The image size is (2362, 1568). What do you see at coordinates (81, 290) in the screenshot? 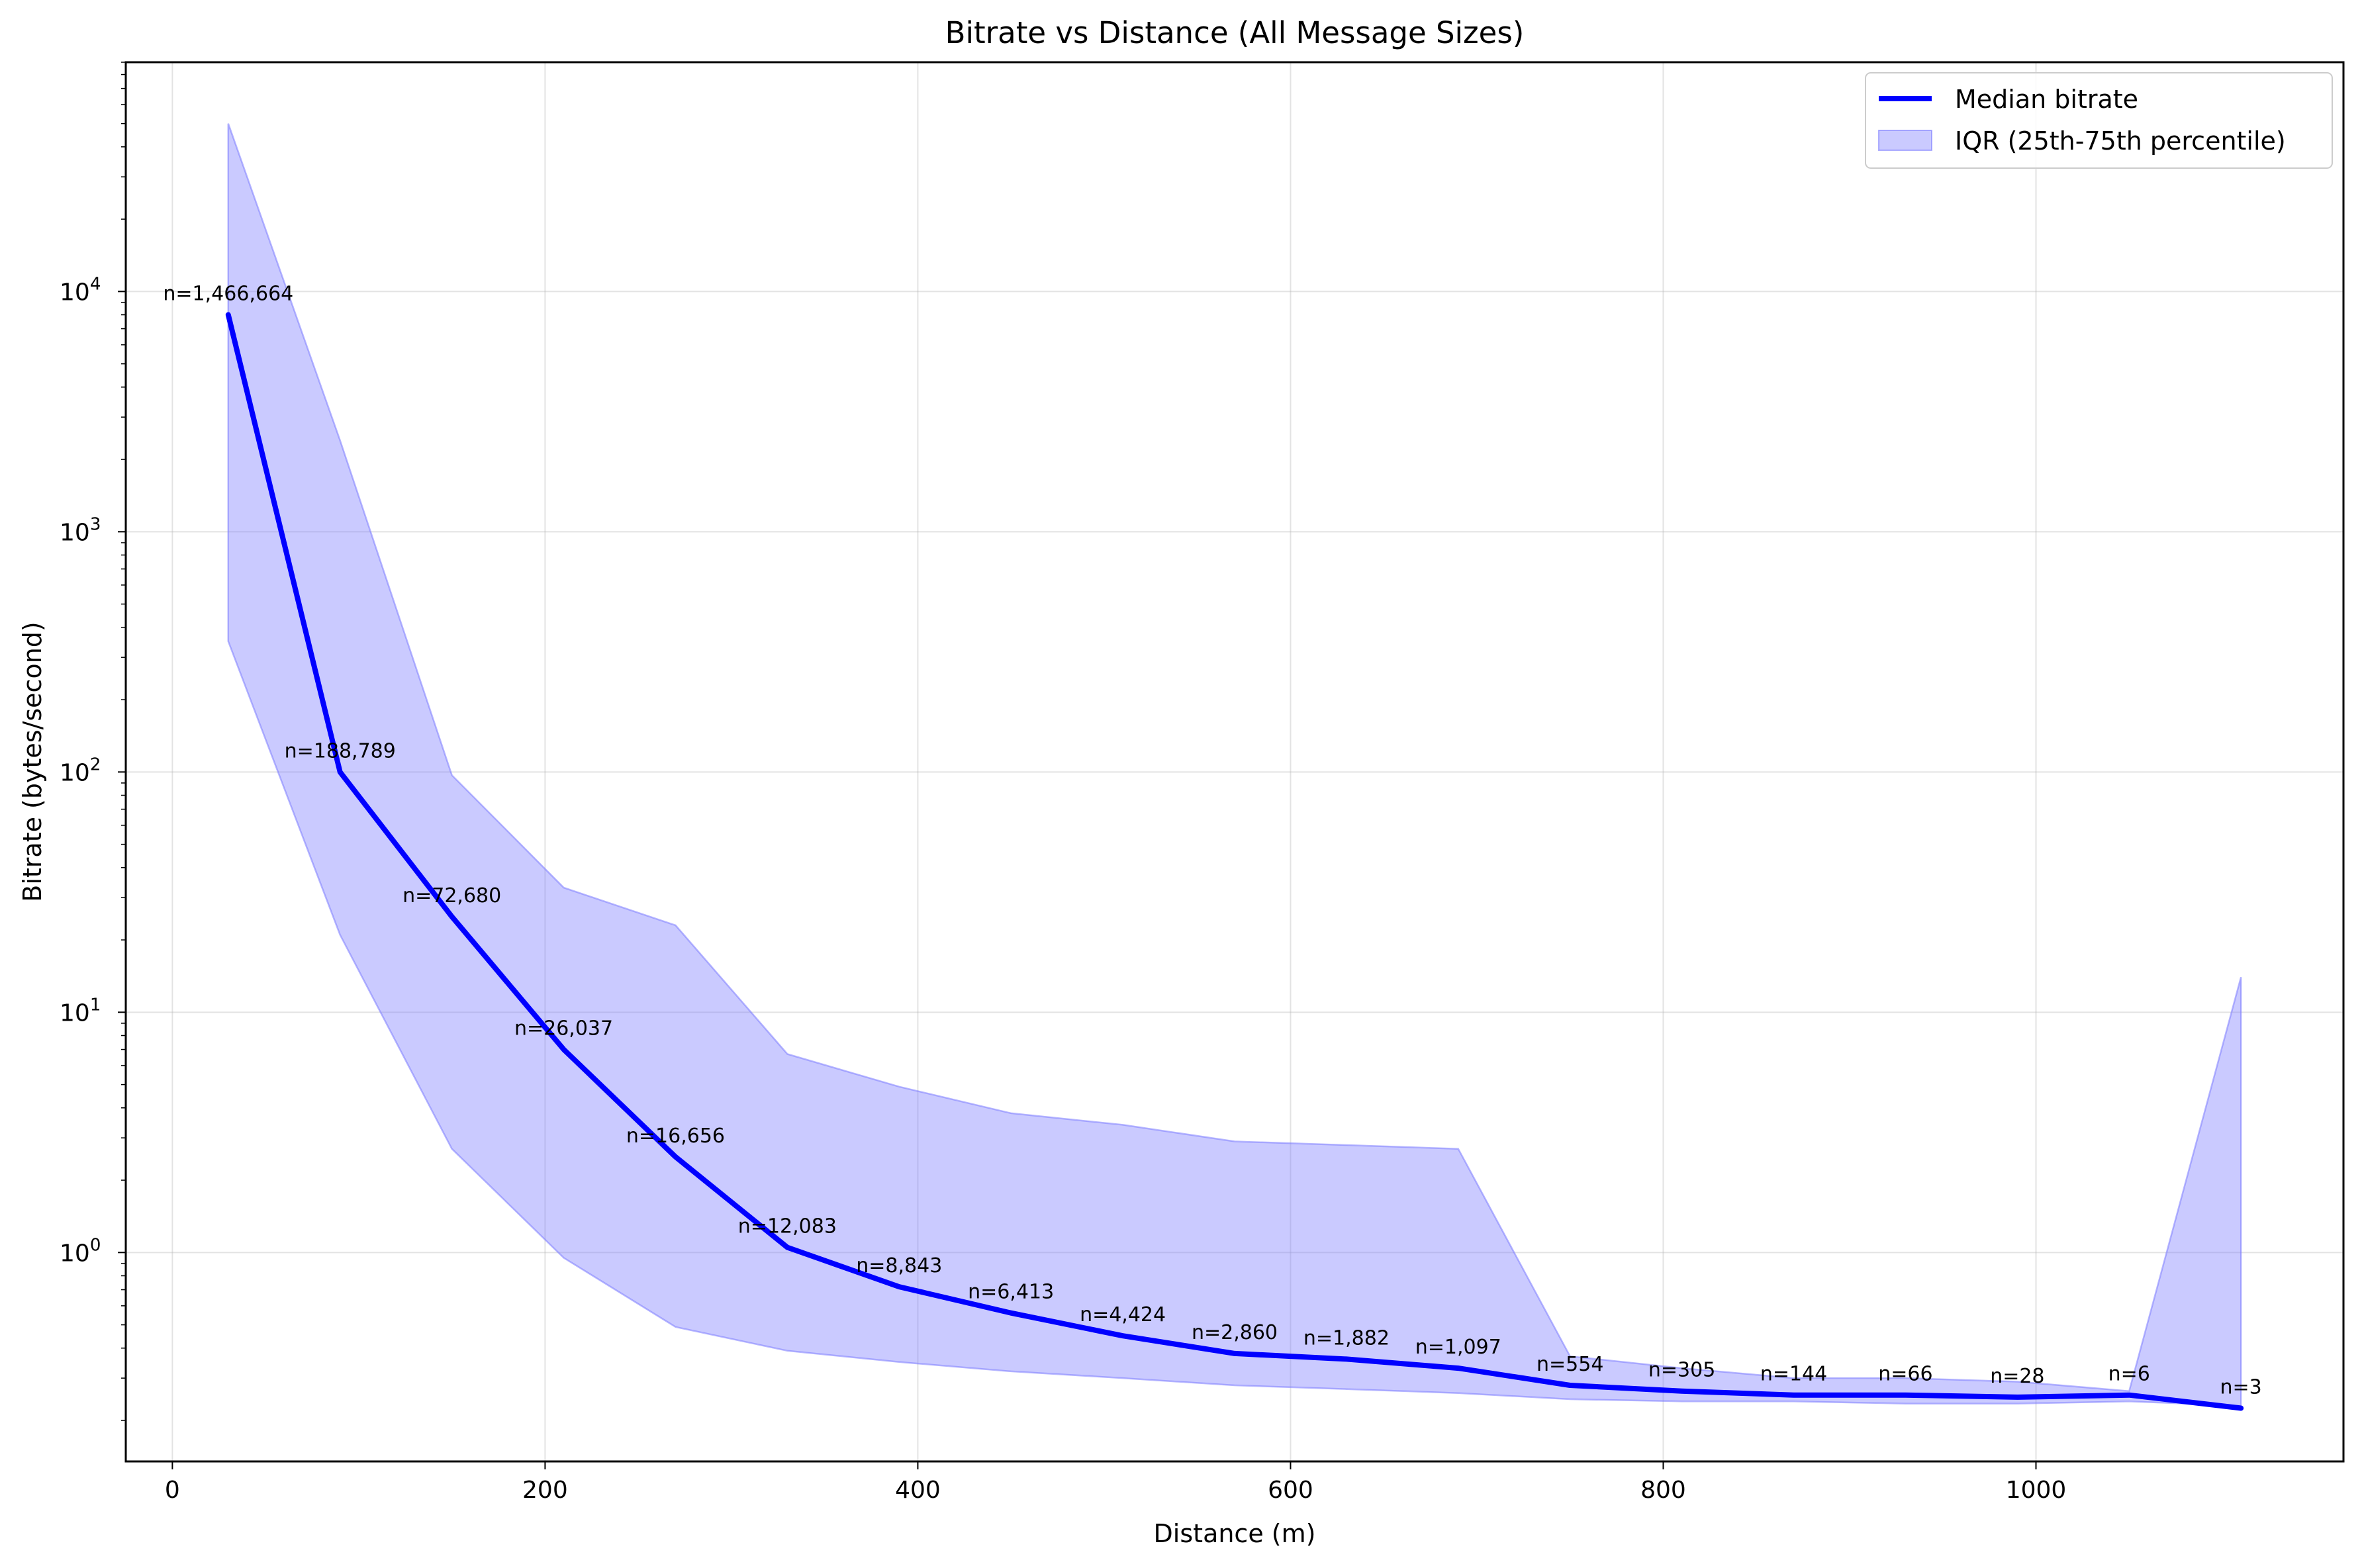
I see `y-tick-label: 10⁴` at bounding box center [81, 290].